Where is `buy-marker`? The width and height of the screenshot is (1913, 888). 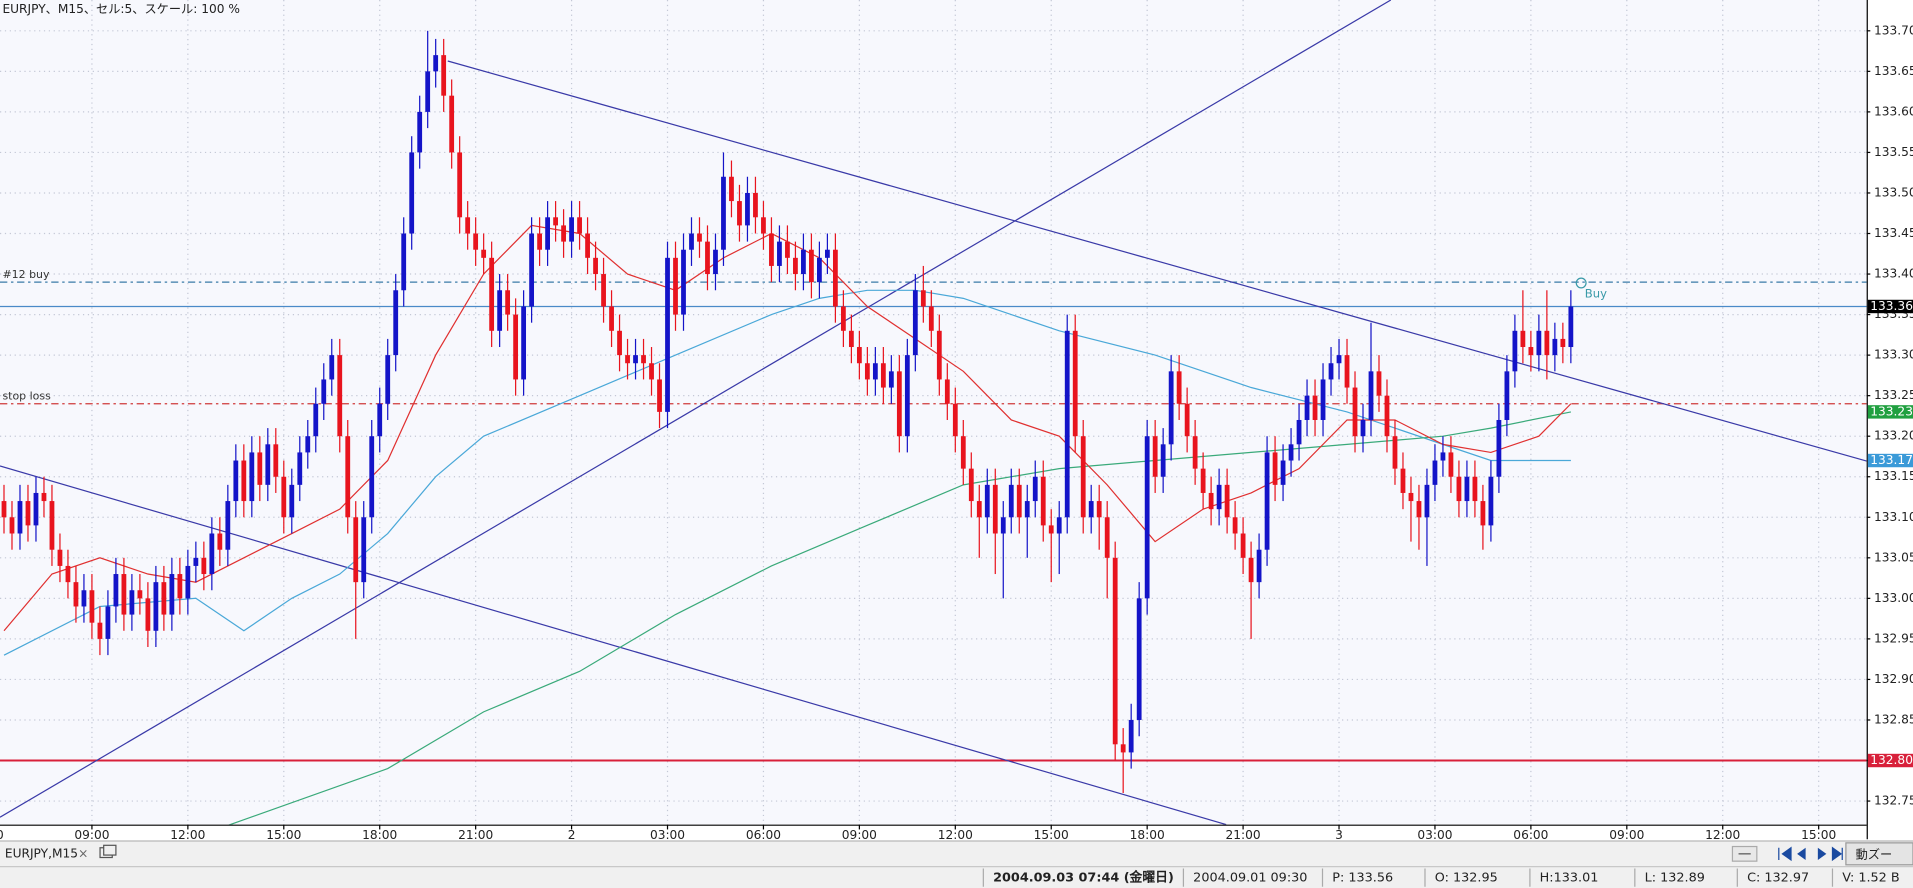 buy-marker is located at coordinates (1581, 283).